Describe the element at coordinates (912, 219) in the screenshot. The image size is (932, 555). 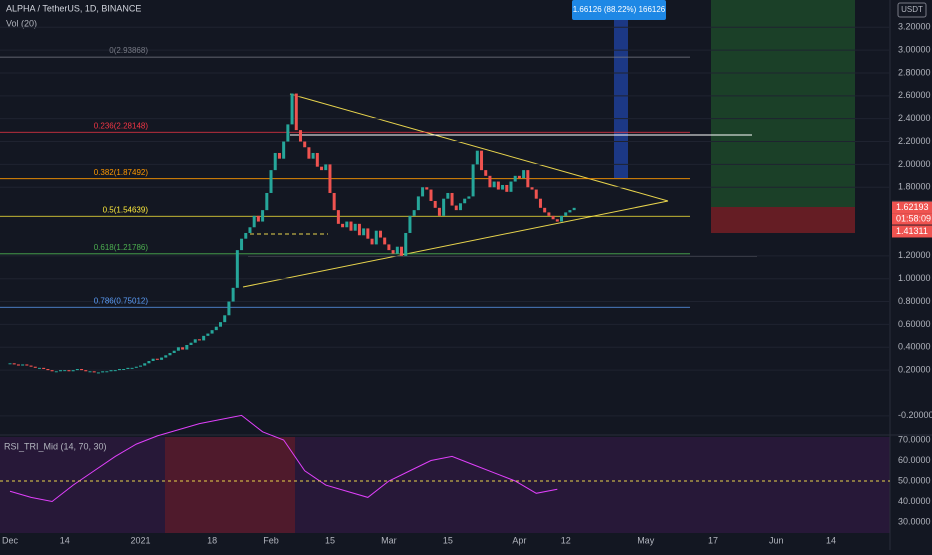
I see `countdown-badge` at that location.